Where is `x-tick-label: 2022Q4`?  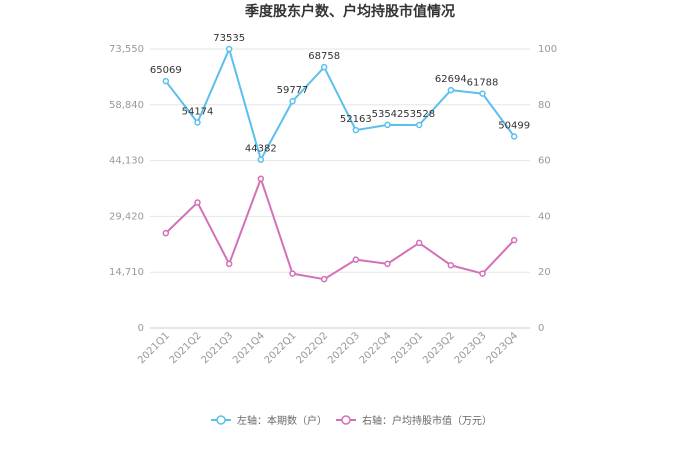
x-tick-label: 2022Q4 is located at coordinates (376, 348).